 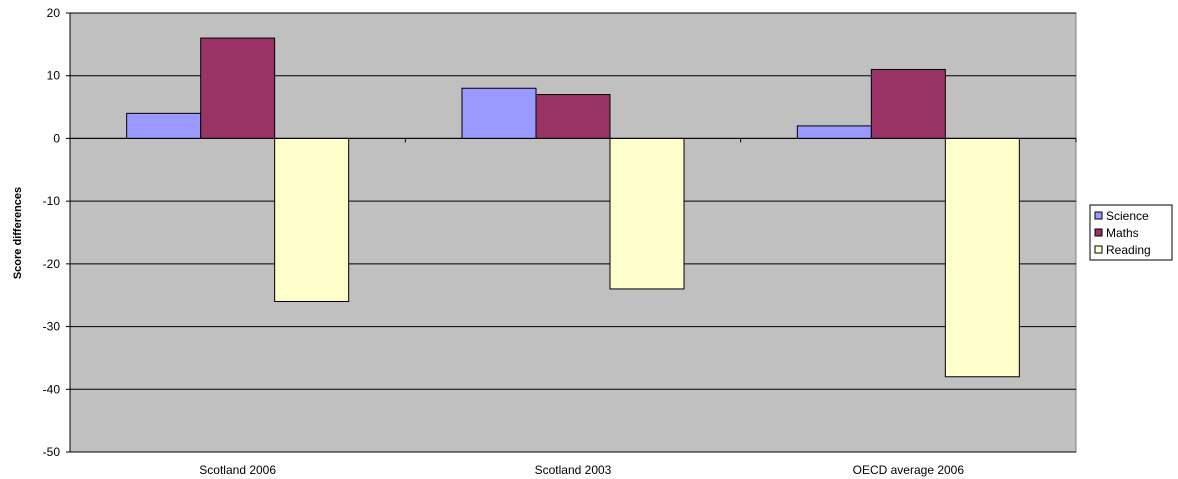 I want to click on legend-label-science: Science, so click(x=1127, y=216).